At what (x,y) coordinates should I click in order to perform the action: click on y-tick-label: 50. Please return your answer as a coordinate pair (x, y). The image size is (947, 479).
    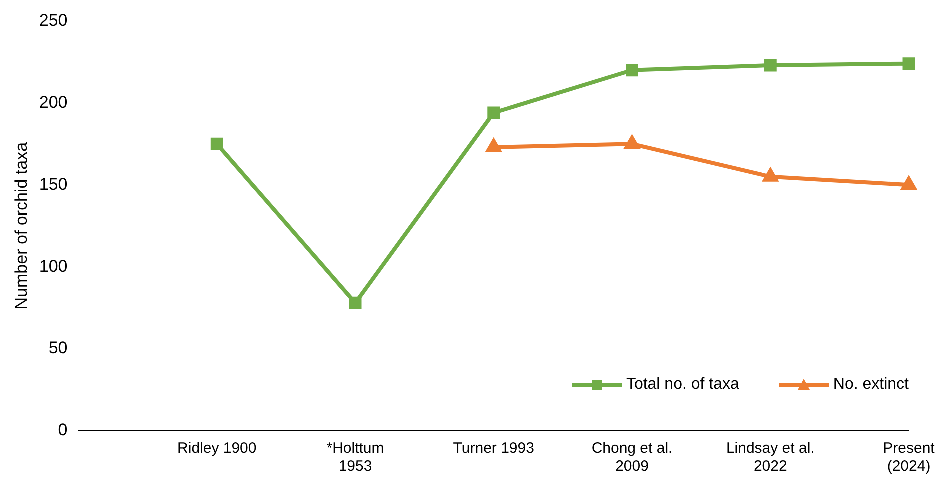
    Looking at the image, I should click on (58, 348).